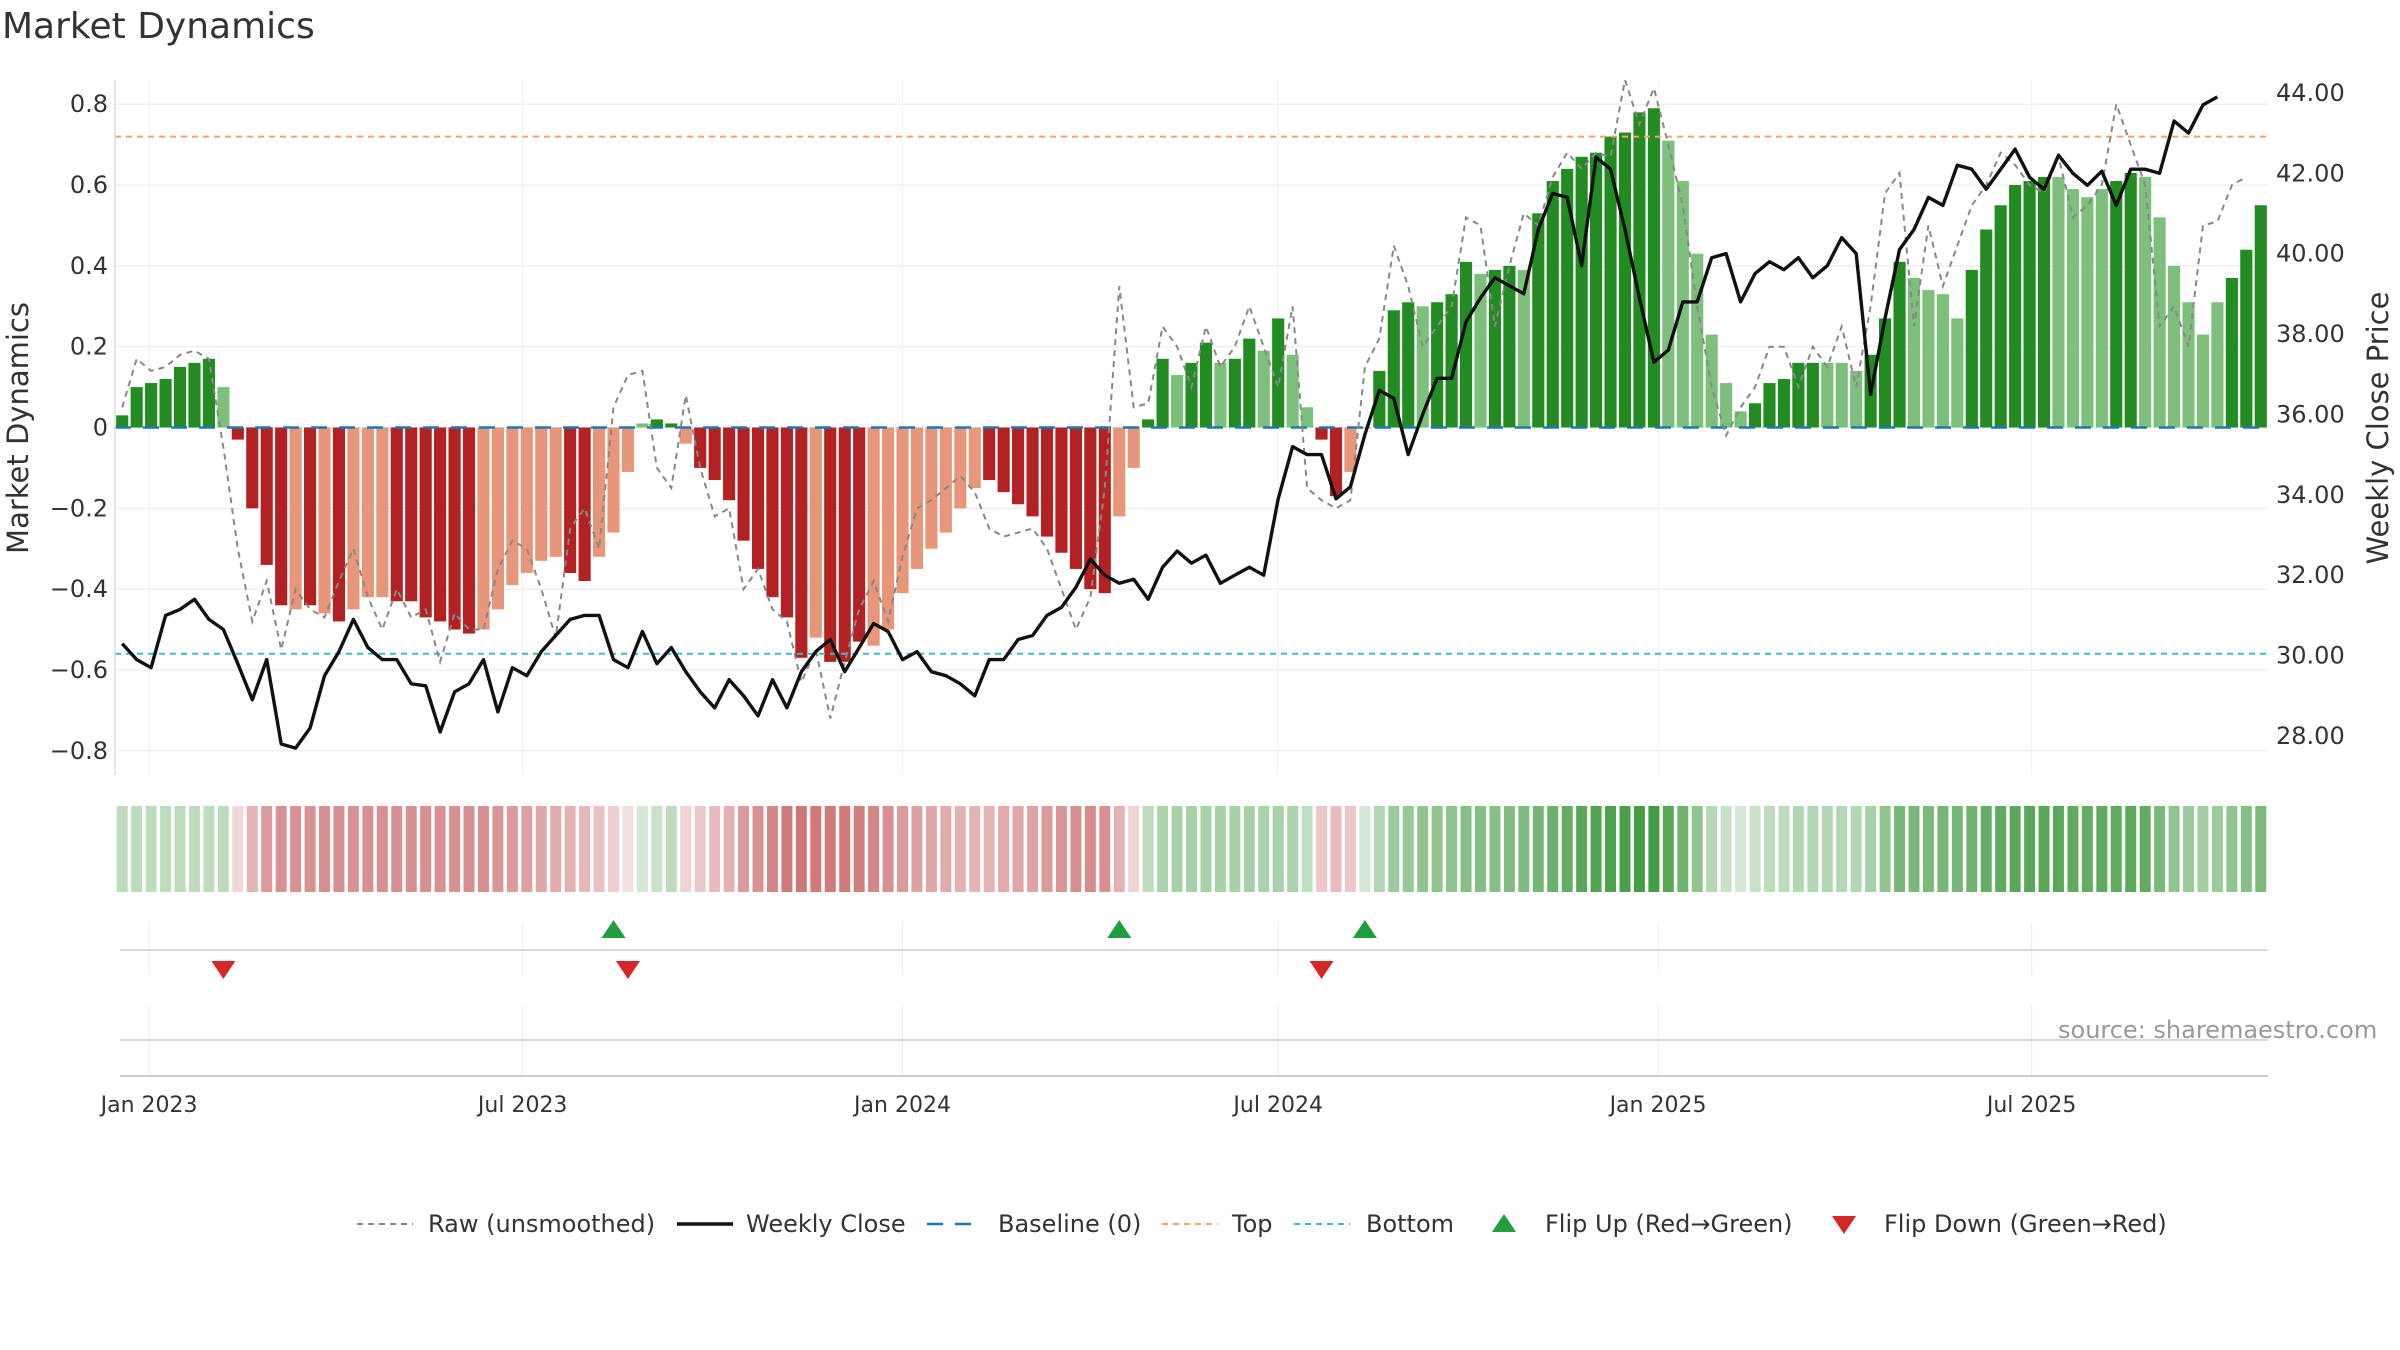  Describe the element at coordinates (89, 347) in the screenshot. I see `y-tick-label: 0.2` at that location.